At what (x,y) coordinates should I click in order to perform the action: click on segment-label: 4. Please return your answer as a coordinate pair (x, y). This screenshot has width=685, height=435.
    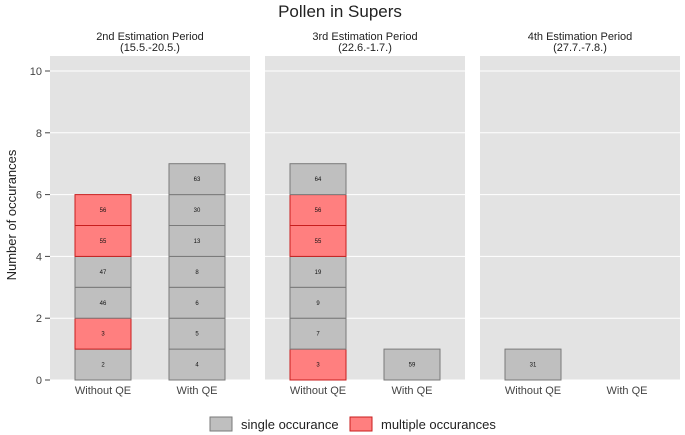
    Looking at the image, I should click on (197, 366).